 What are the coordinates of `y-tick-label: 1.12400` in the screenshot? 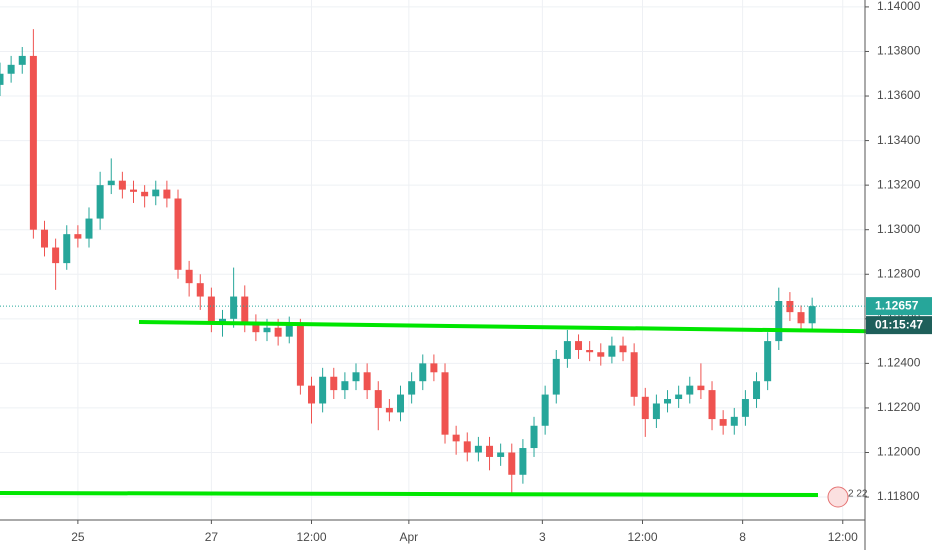 It's located at (899, 363).